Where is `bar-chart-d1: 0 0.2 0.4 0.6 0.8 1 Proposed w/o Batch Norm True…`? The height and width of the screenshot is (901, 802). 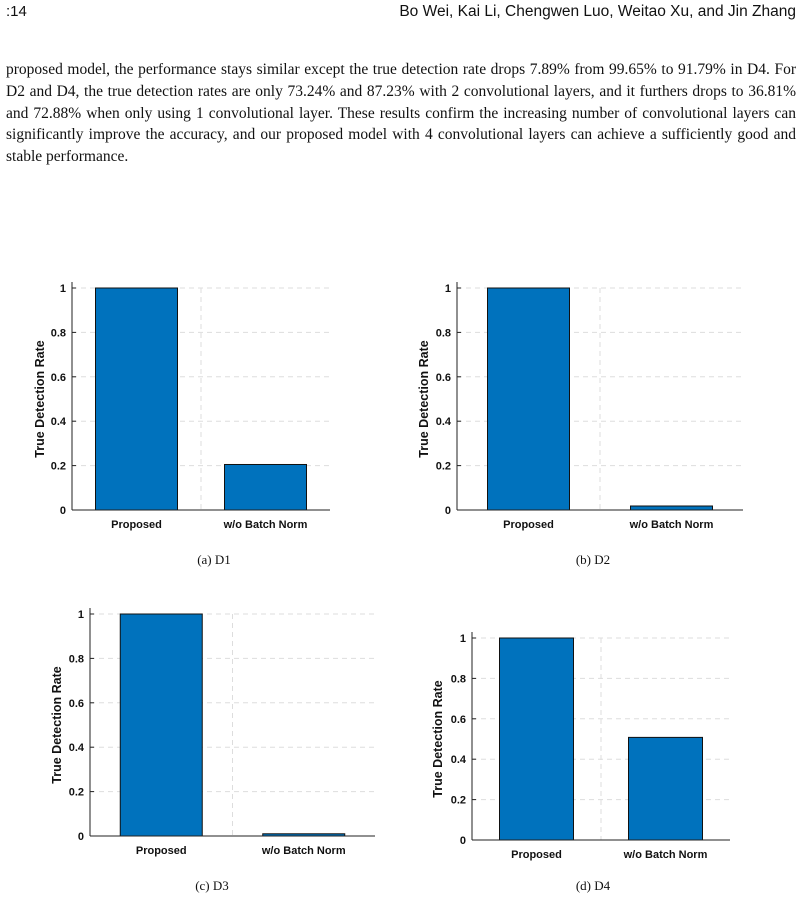
bar-chart-d1: 0 0.2 0.4 0.6 0.8 1 Proposed w/o Batch Norm True… is located at coordinates (181, 406).